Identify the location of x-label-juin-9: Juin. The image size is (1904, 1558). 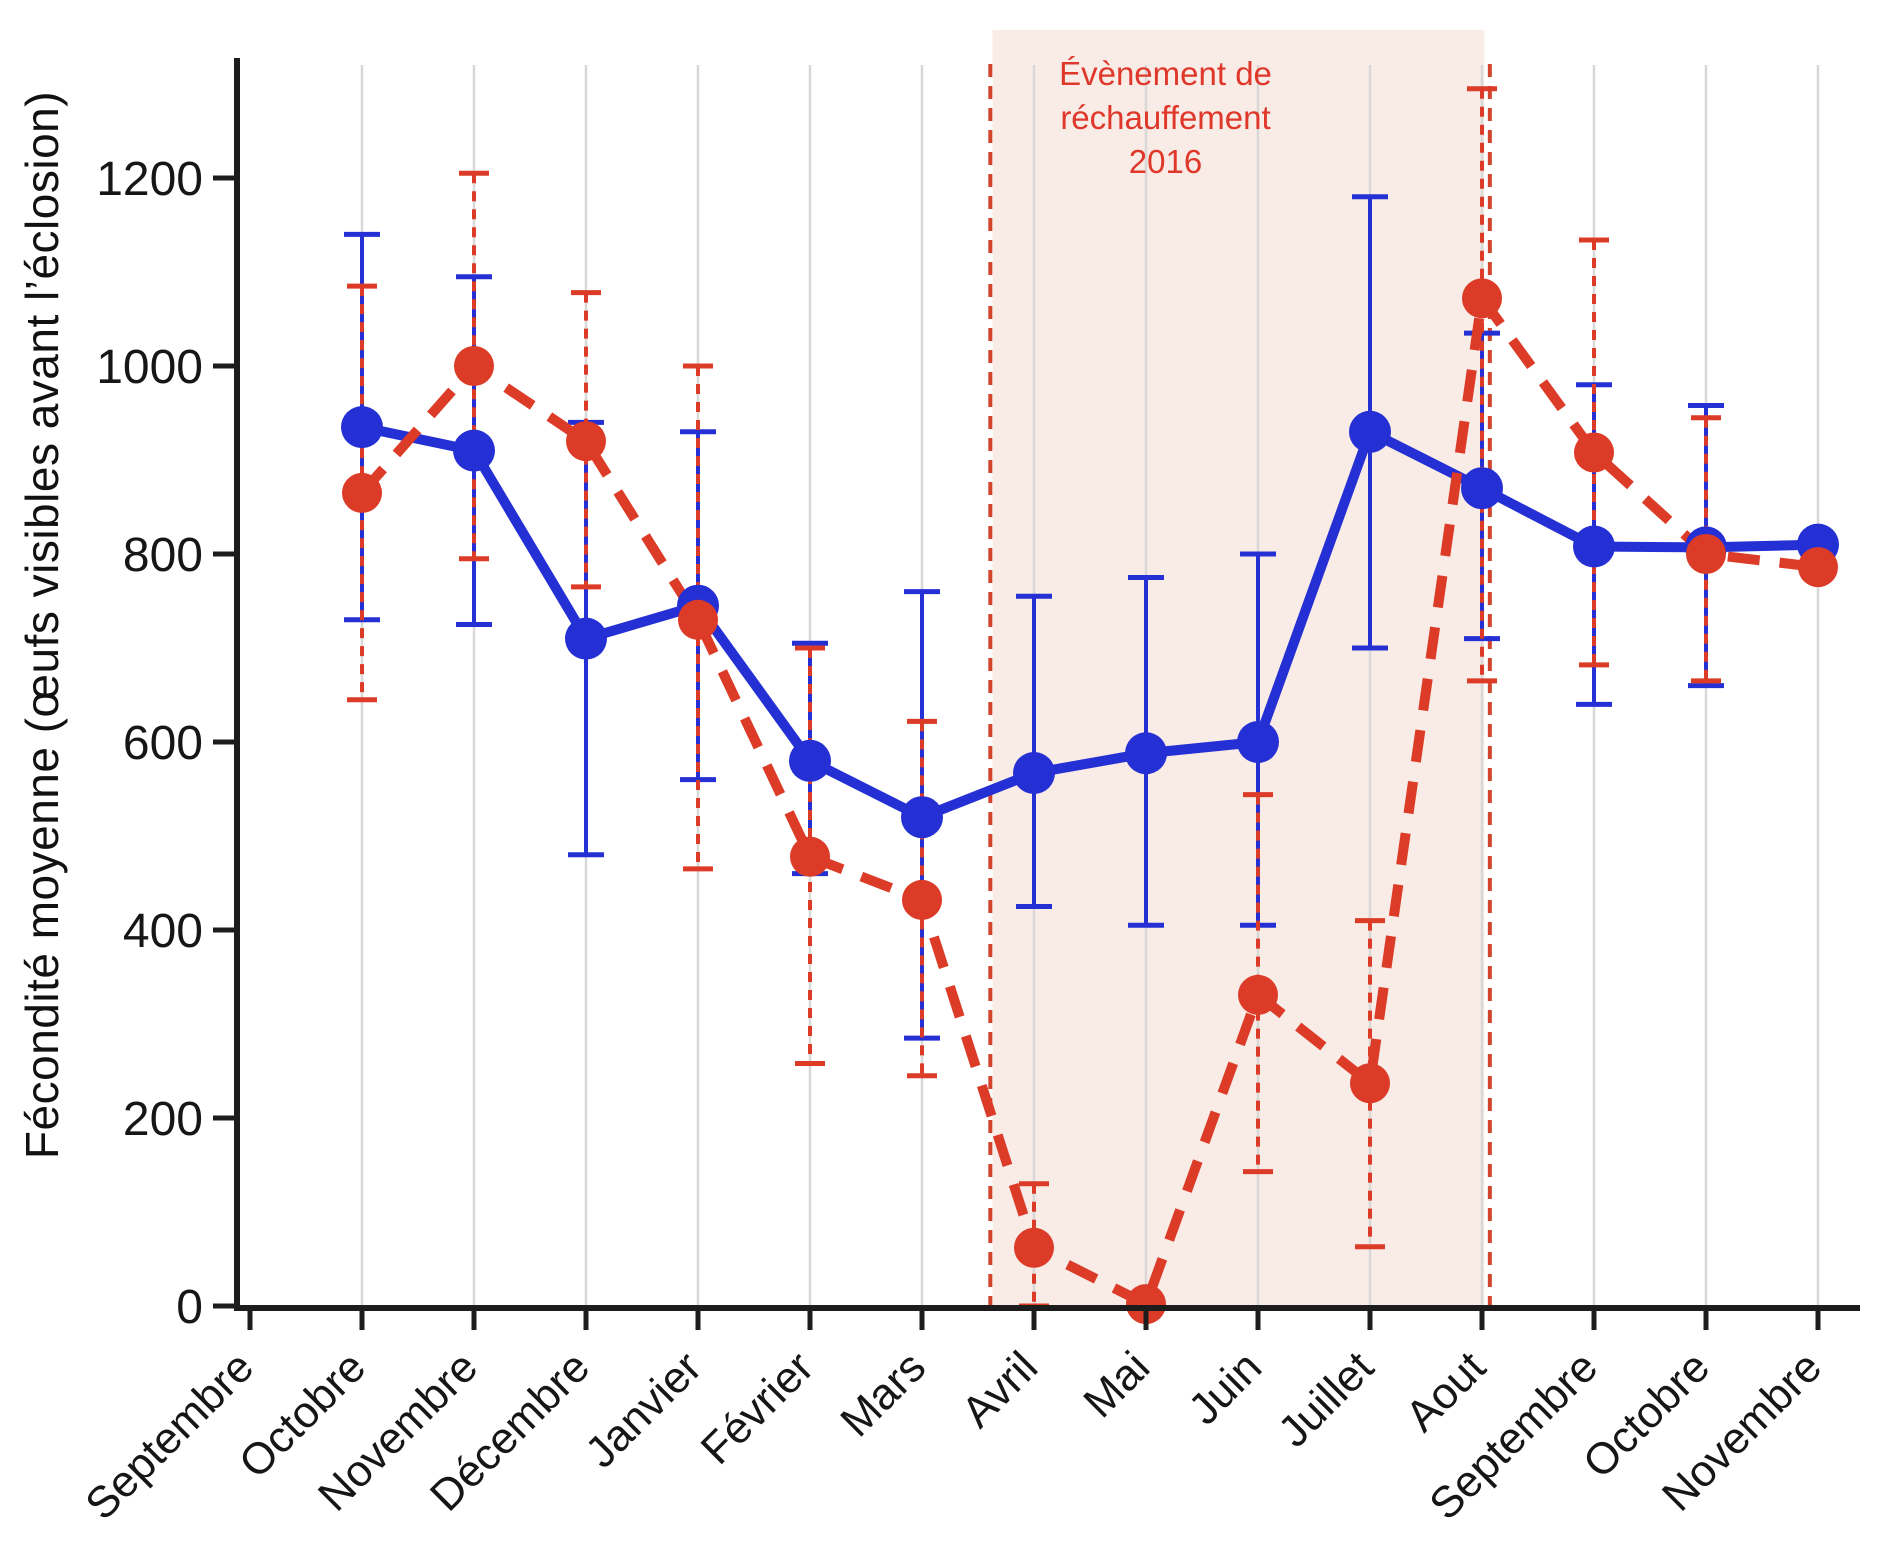
(1225, 1388).